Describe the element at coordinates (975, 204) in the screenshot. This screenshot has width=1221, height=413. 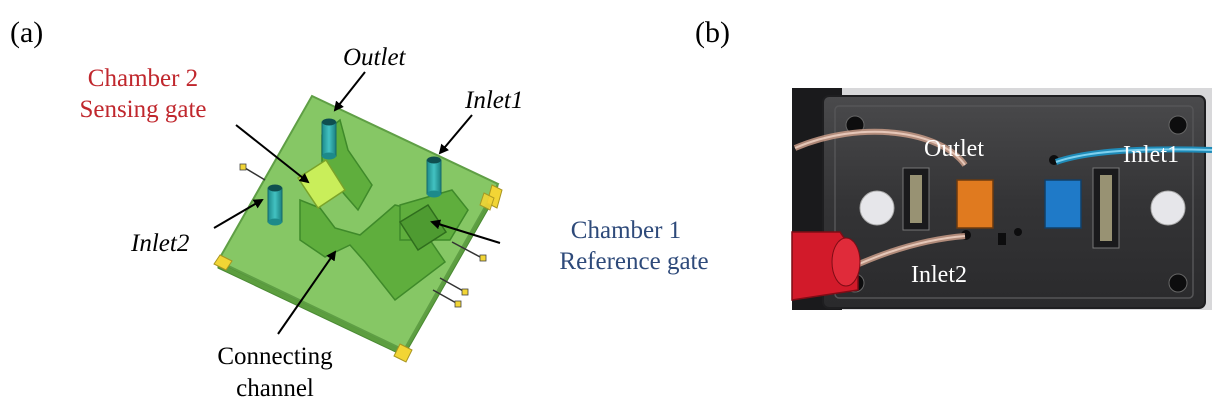
I see `orange-chamber` at that location.